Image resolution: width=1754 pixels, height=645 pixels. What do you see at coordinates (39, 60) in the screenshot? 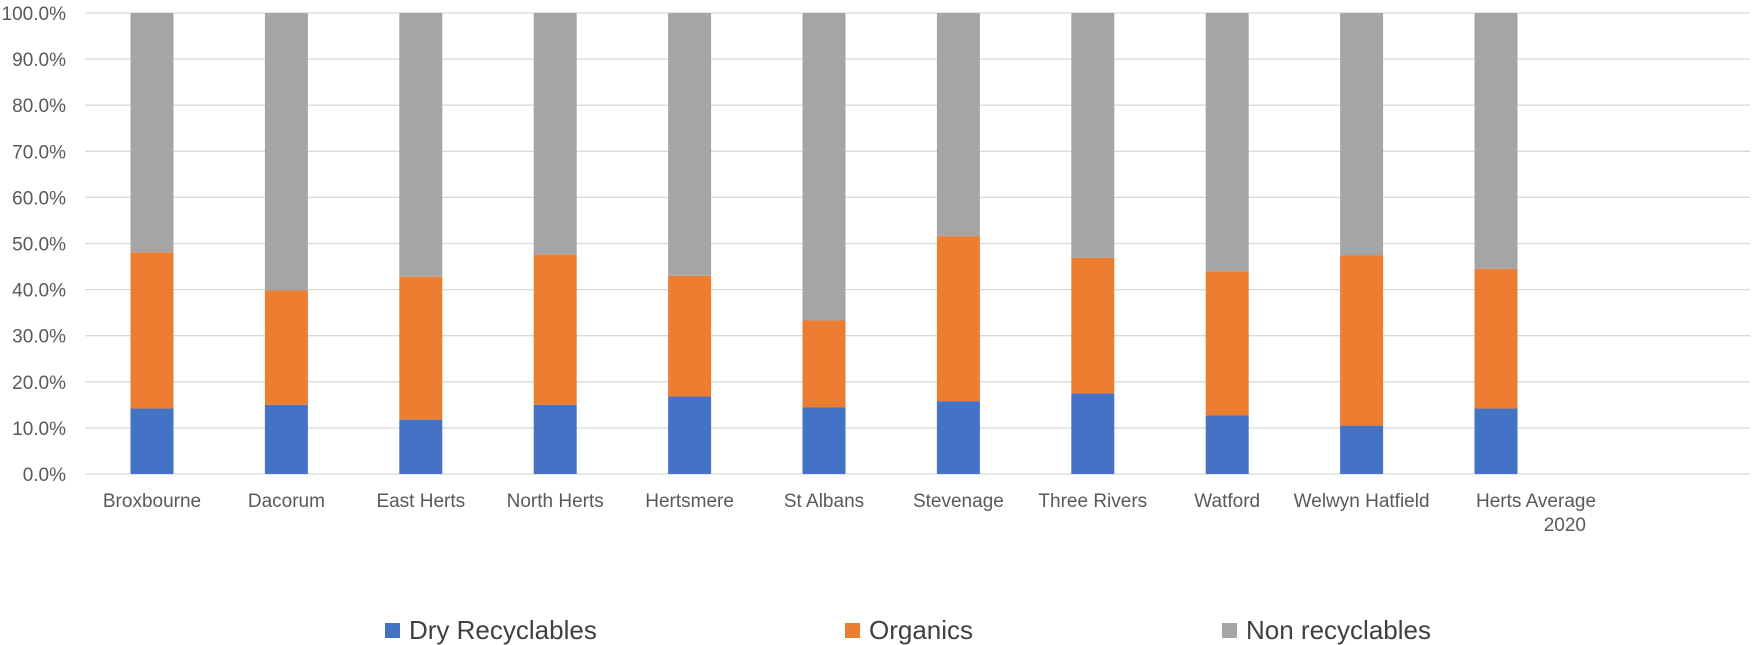
I see `y-tick-label: 90.0%` at bounding box center [39, 60].